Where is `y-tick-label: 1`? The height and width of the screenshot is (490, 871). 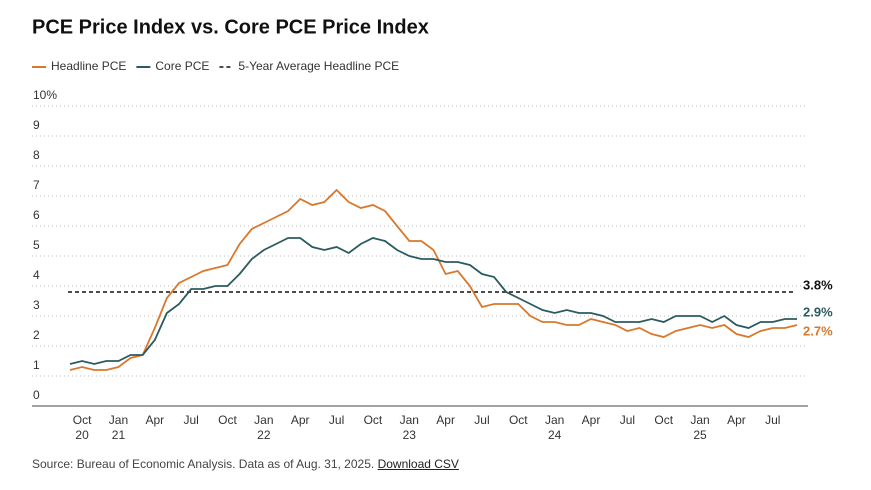 y-tick-label: 1 is located at coordinates (36, 365).